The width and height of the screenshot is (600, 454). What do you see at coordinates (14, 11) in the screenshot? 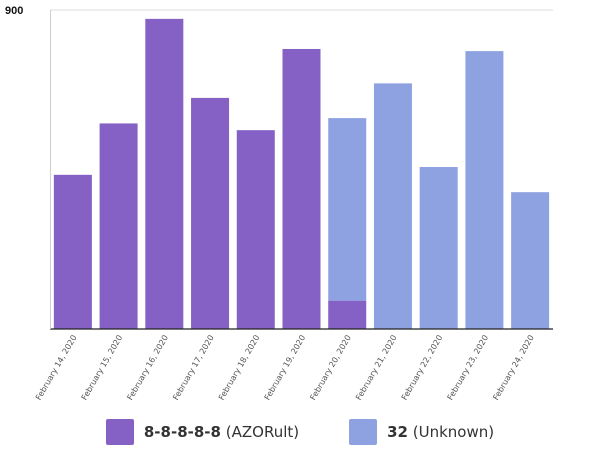
I see `y-tick-label: 900` at bounding box center [14, 11].